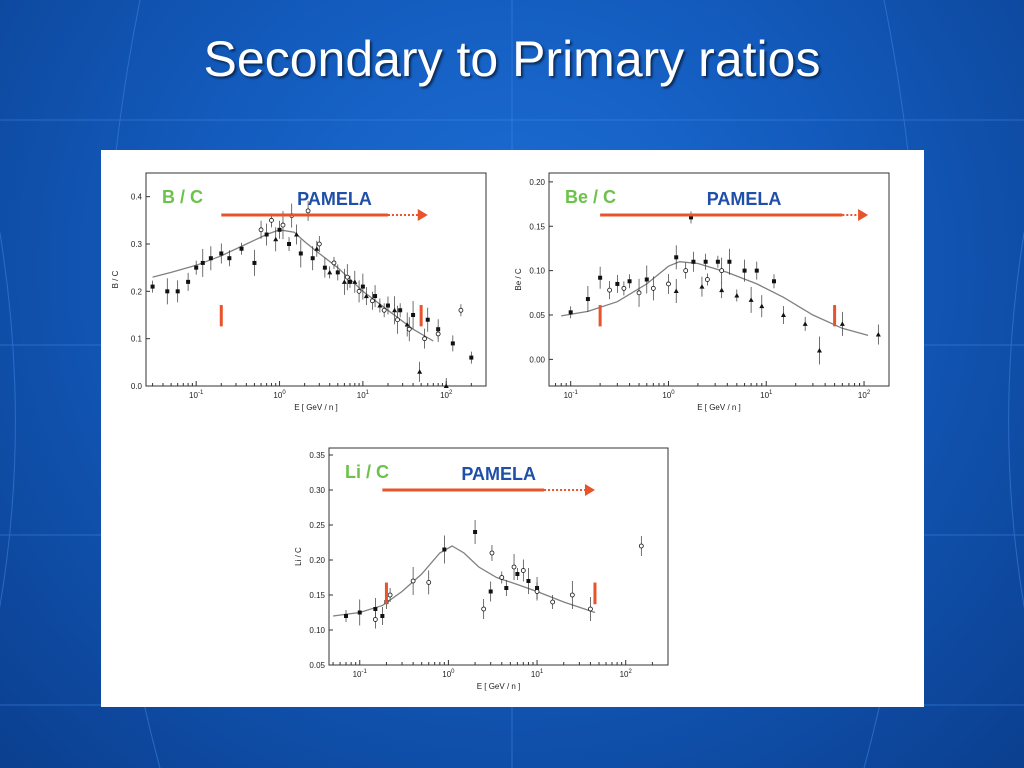  Describe the element at coordinates (744, 199) in the screenshot. I see `pamela-label: PAMELA` at that location.